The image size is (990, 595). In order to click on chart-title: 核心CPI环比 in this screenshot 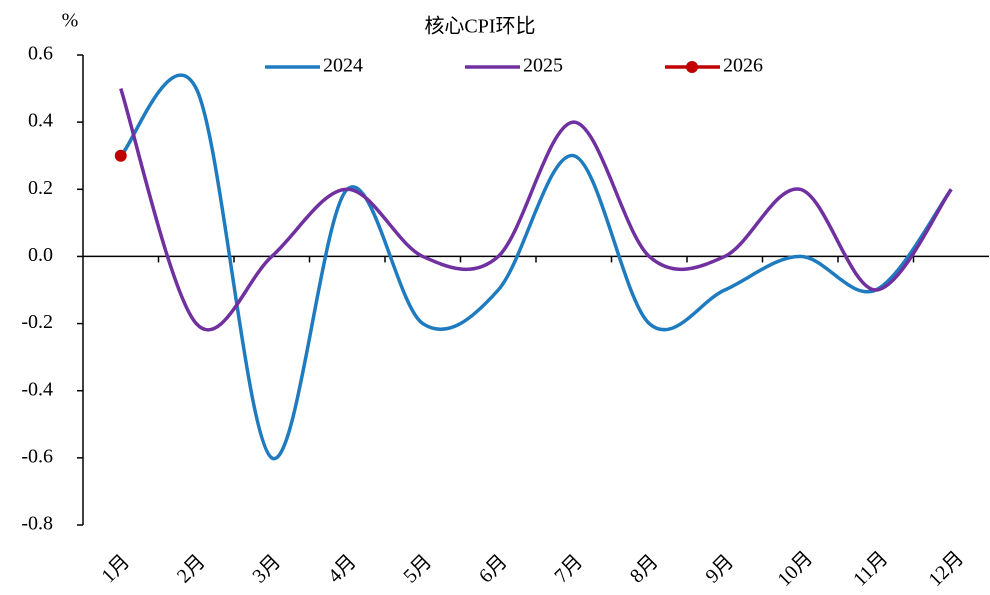, I will do `click(479, 26)`.